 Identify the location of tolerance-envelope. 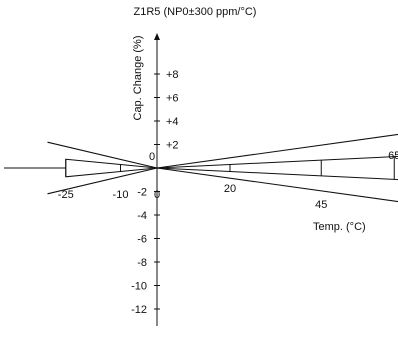
(231, 168).